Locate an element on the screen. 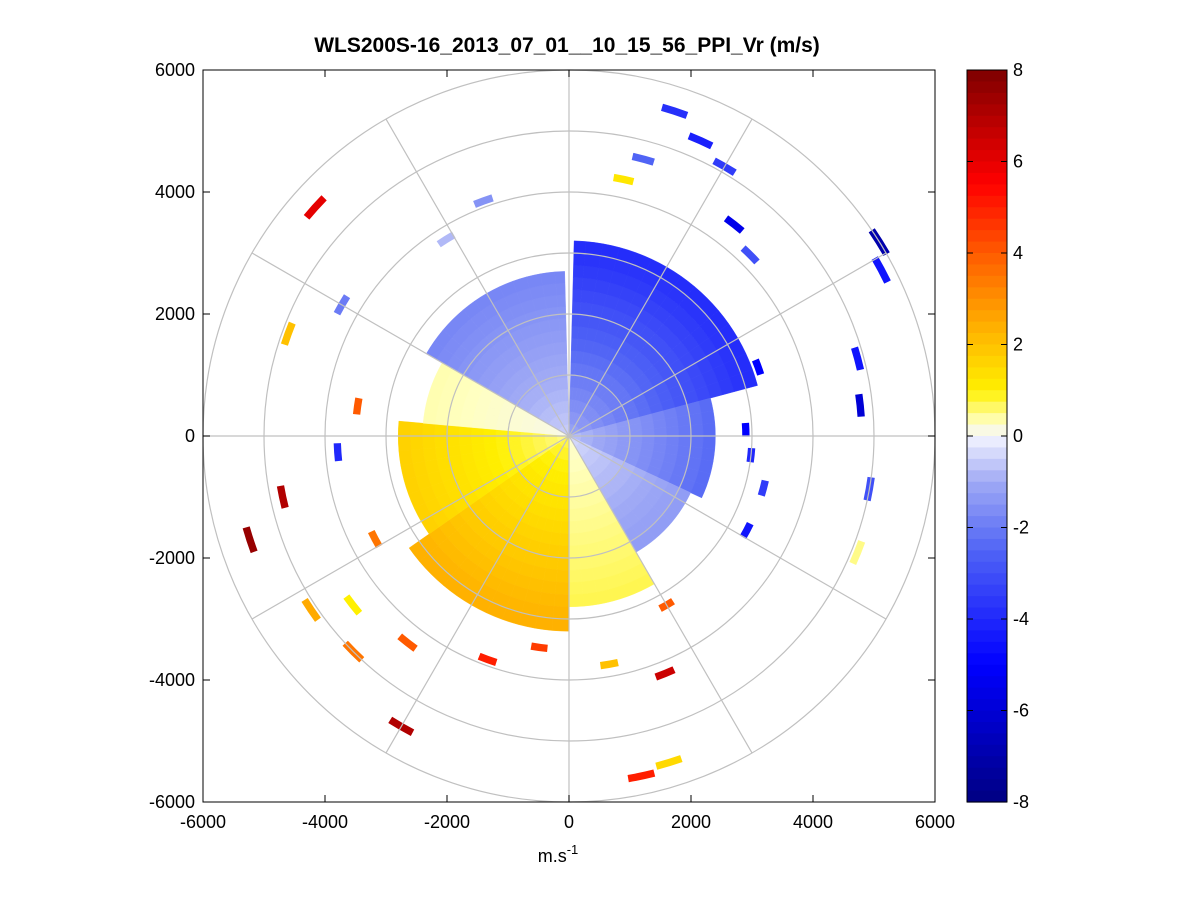 The image size is (1201, 901). x-tick-label: 4000 is located at coordinates (813, 822).